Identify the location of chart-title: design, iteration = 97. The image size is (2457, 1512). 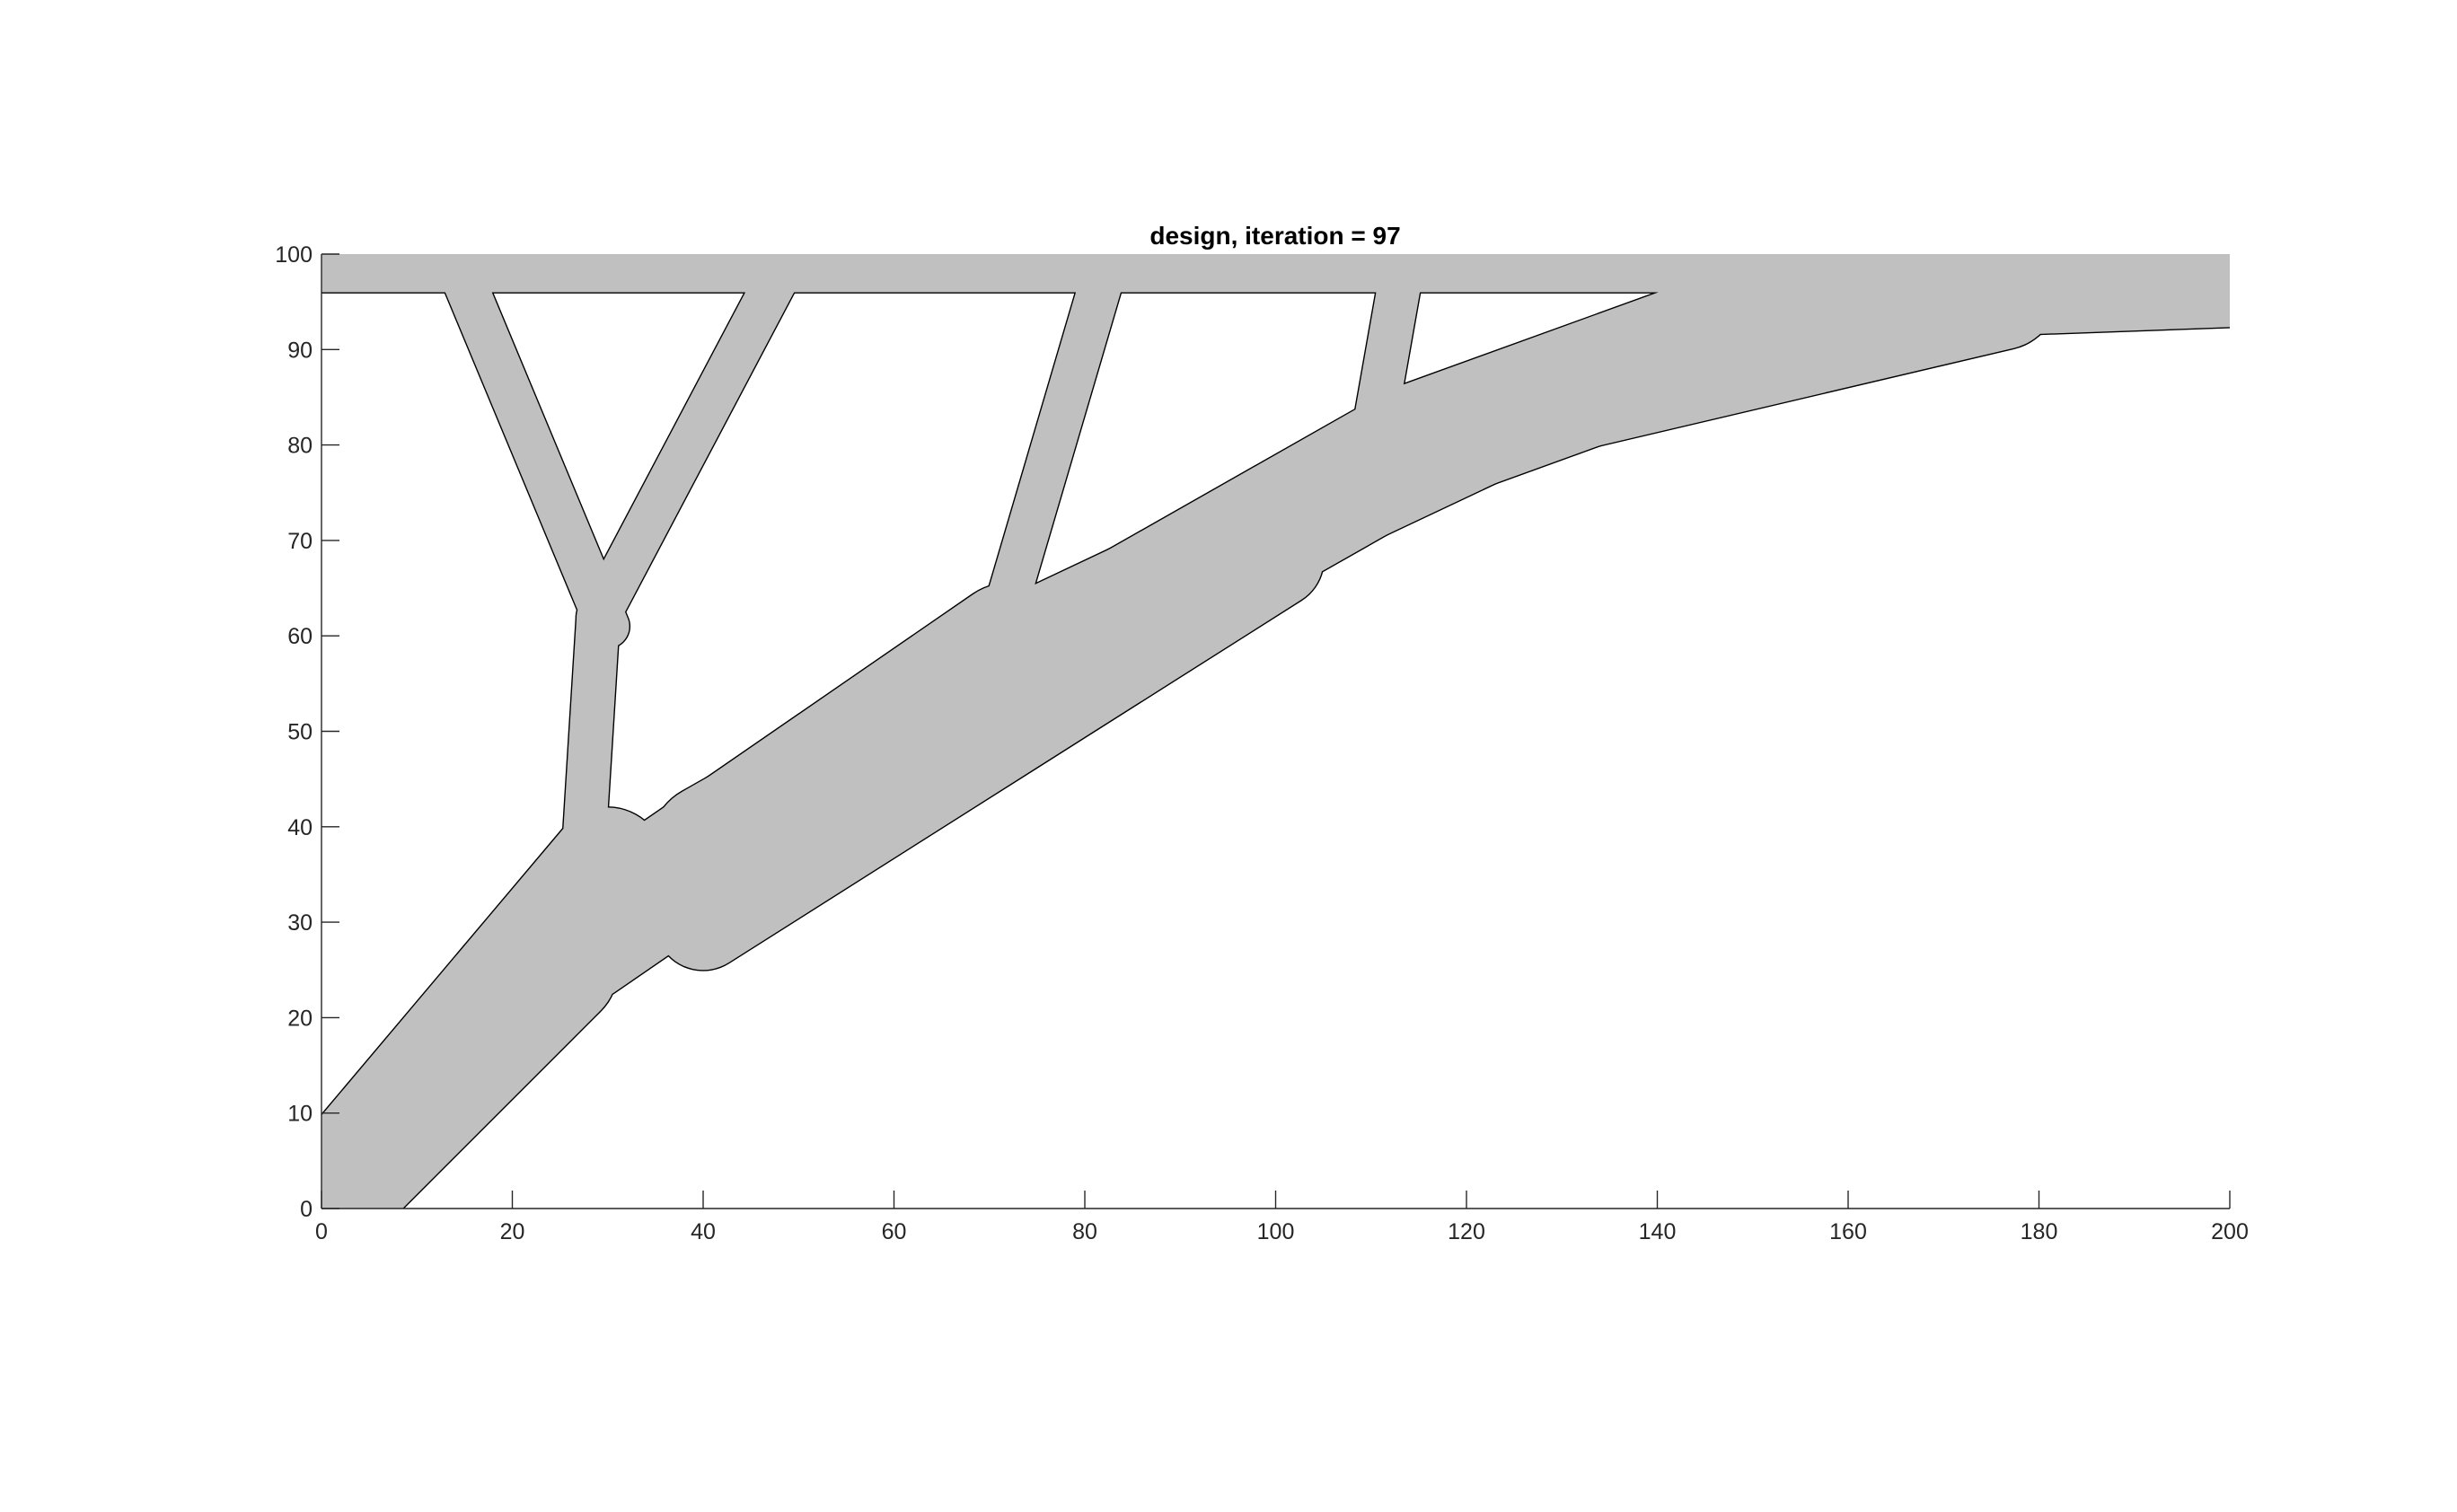
(1275, 236).